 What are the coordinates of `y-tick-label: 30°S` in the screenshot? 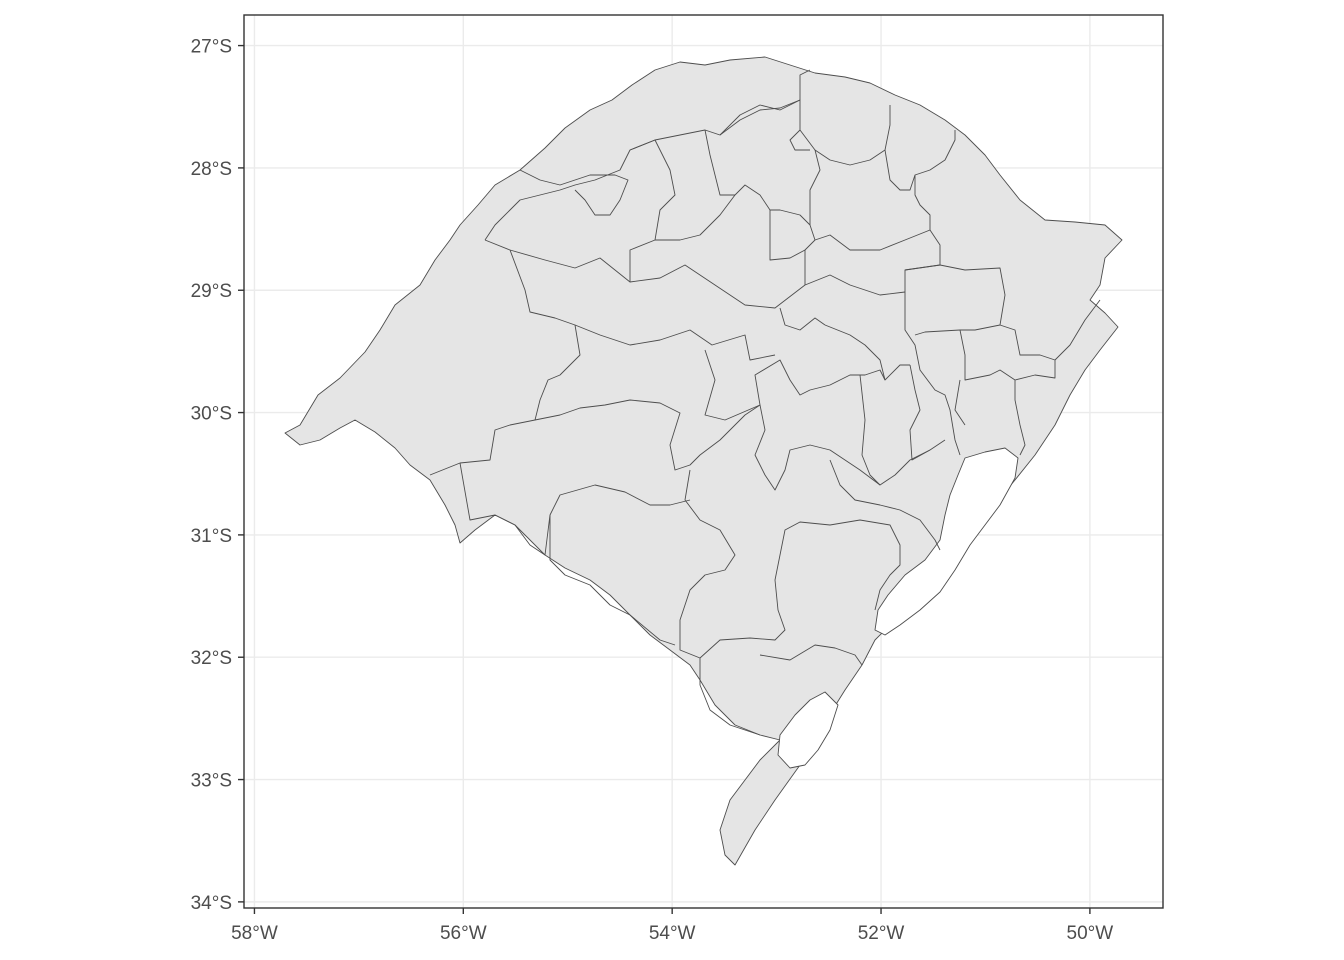 It's located at (211, 414).